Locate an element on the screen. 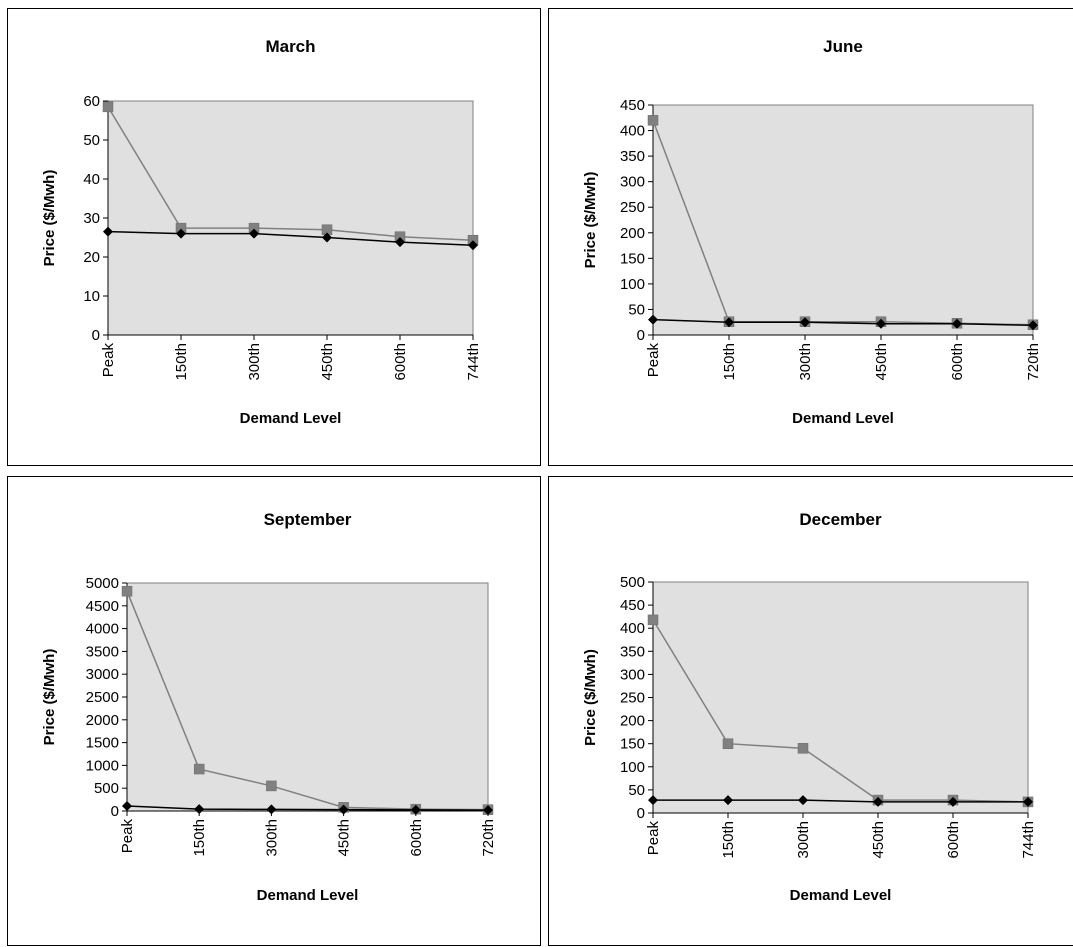  y-tick-label: 250 is located at coordinates (632, 698).